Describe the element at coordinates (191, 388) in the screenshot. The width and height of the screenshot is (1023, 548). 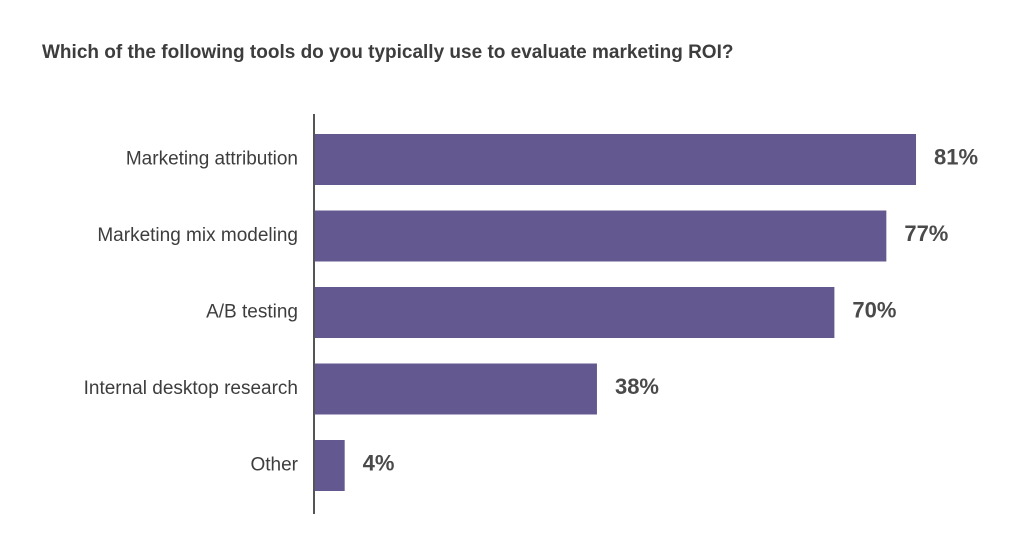
I see `category-label-internal-desktop-research: Internal desktop research` at that location.